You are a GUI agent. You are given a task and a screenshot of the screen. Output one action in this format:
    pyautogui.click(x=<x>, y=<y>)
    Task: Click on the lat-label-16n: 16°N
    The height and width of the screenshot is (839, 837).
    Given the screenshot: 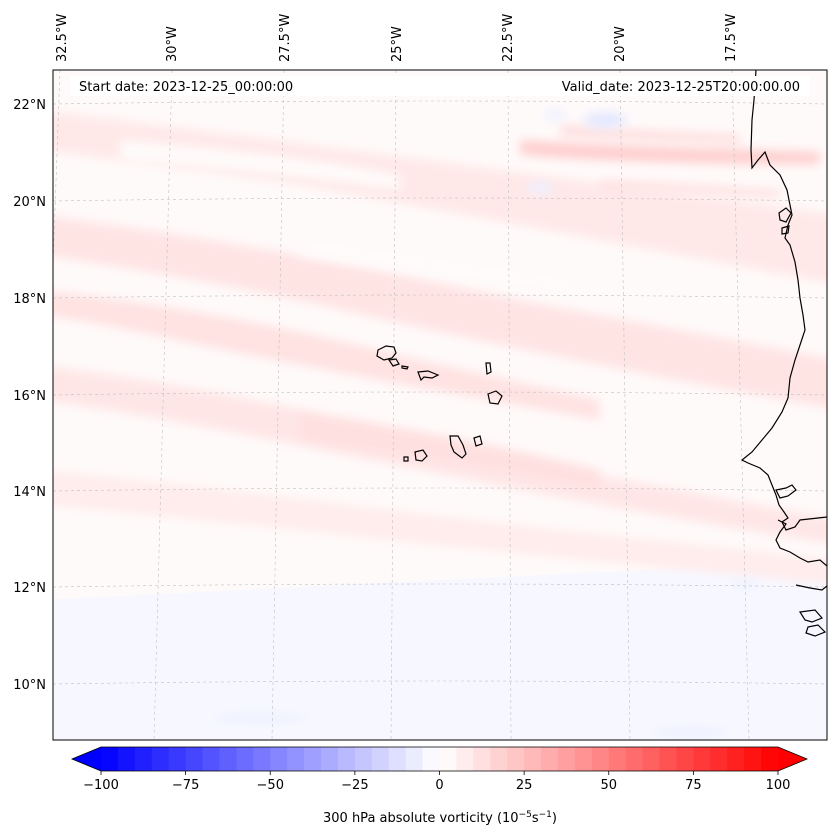 What is the action you would take?
    pyautogui.click(x=29, y=396)
    